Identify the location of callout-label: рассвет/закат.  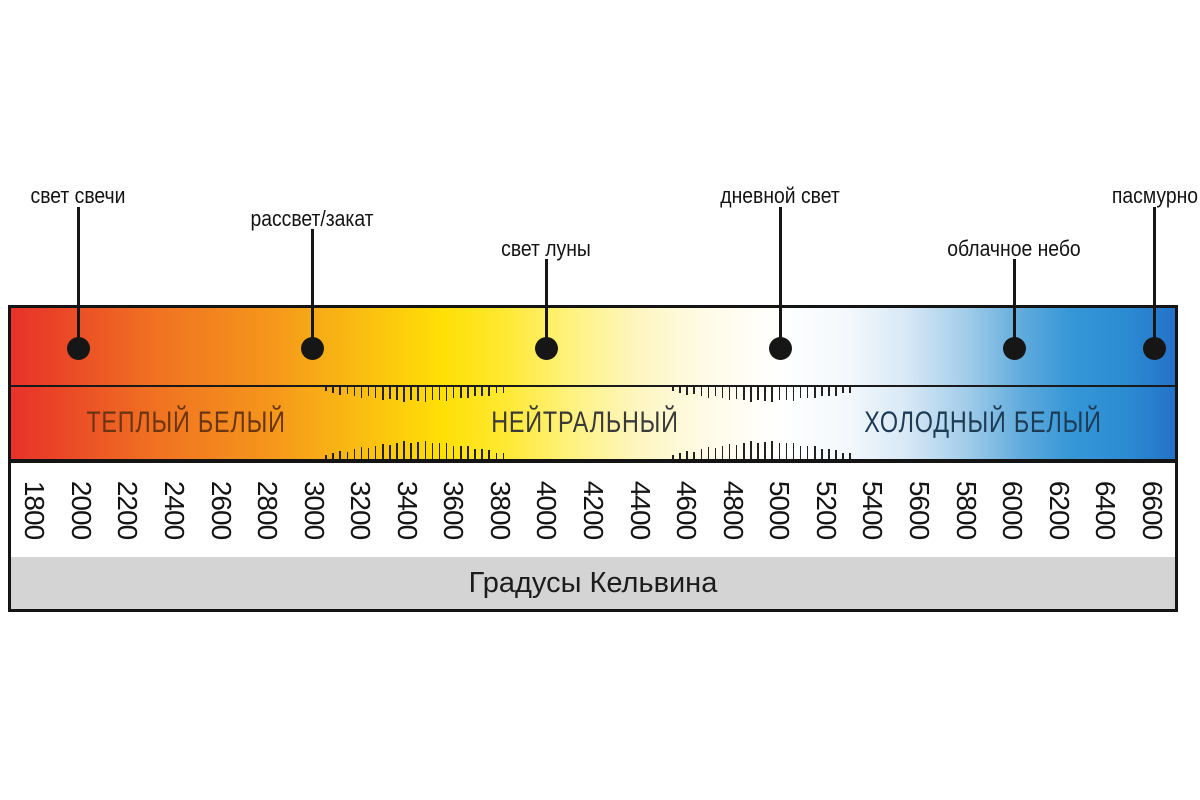
(312, 218).